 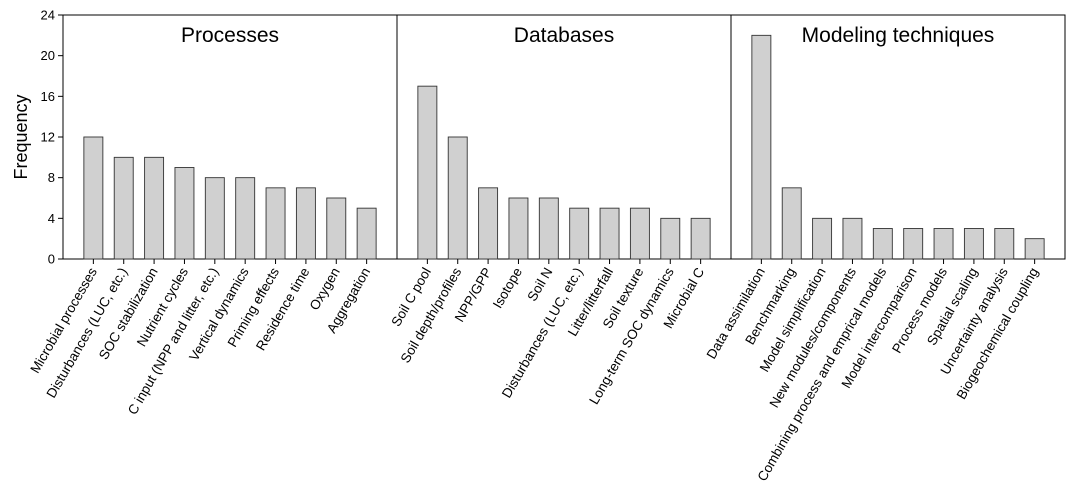 What do you see at coordinates (539, 284) in the screenshot?
I see `category-label: Soil N` at bounding box center [539, 284].